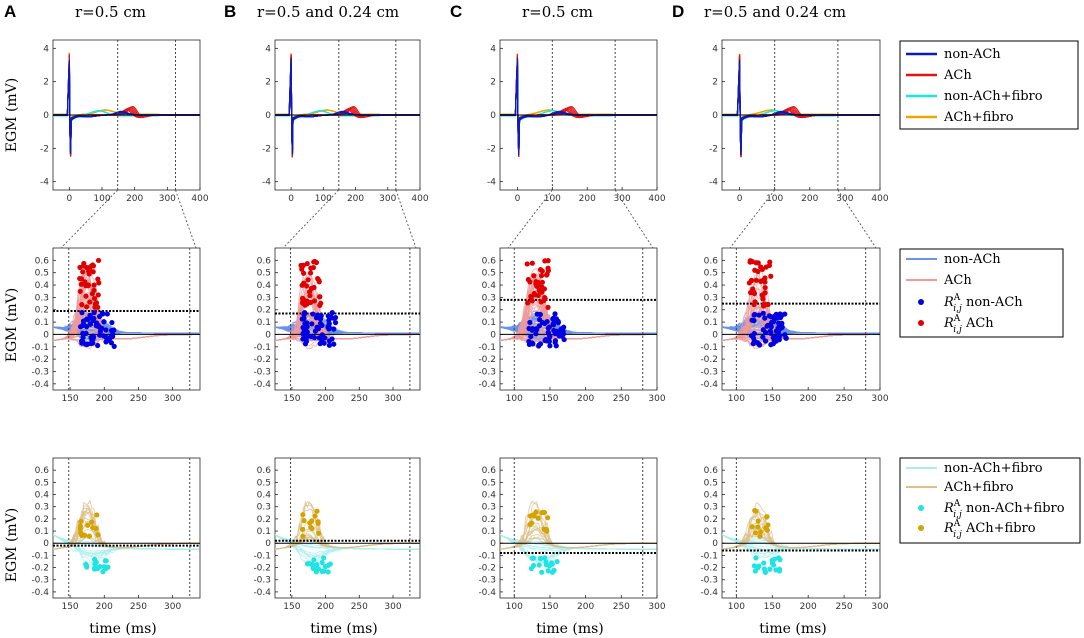  What do you see at coordinates (972, 54) in the screenshot?
I see `legend-label-nonach: non-ACh` at bounding box center [972, 54].